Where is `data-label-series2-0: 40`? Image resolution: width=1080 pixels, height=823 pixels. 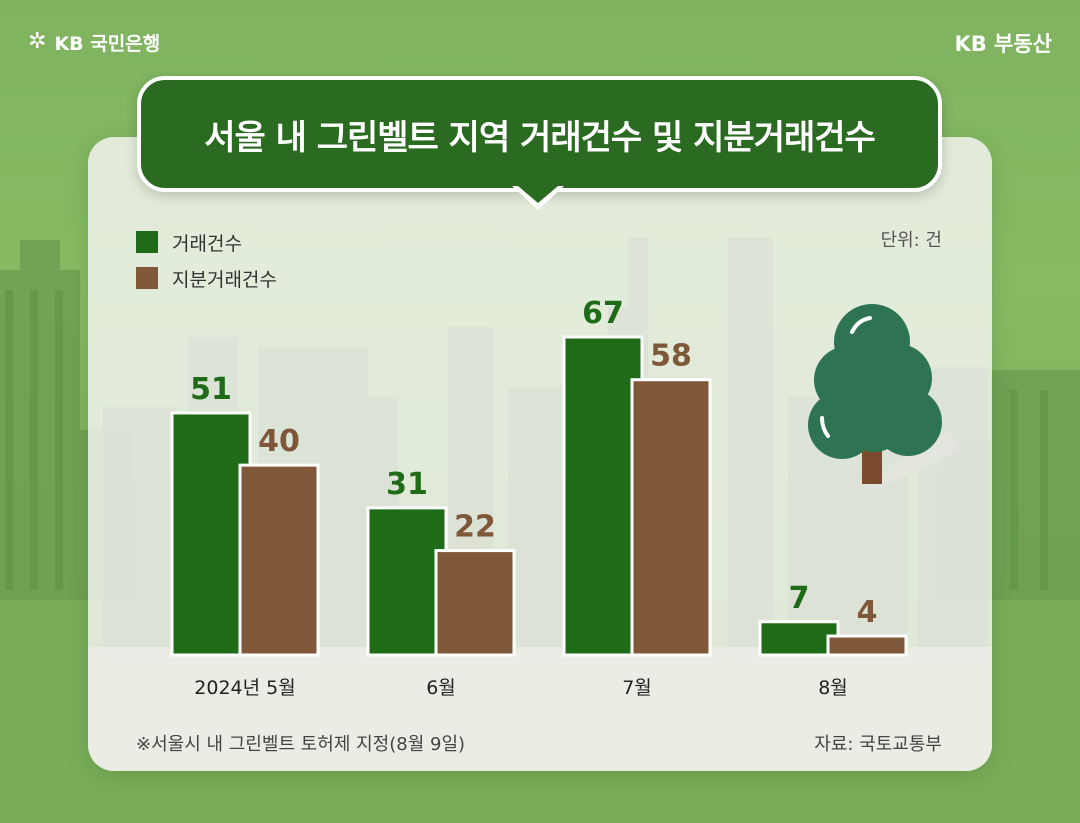
data-label-series2-0: 40 is located at coordinates (279, 441).